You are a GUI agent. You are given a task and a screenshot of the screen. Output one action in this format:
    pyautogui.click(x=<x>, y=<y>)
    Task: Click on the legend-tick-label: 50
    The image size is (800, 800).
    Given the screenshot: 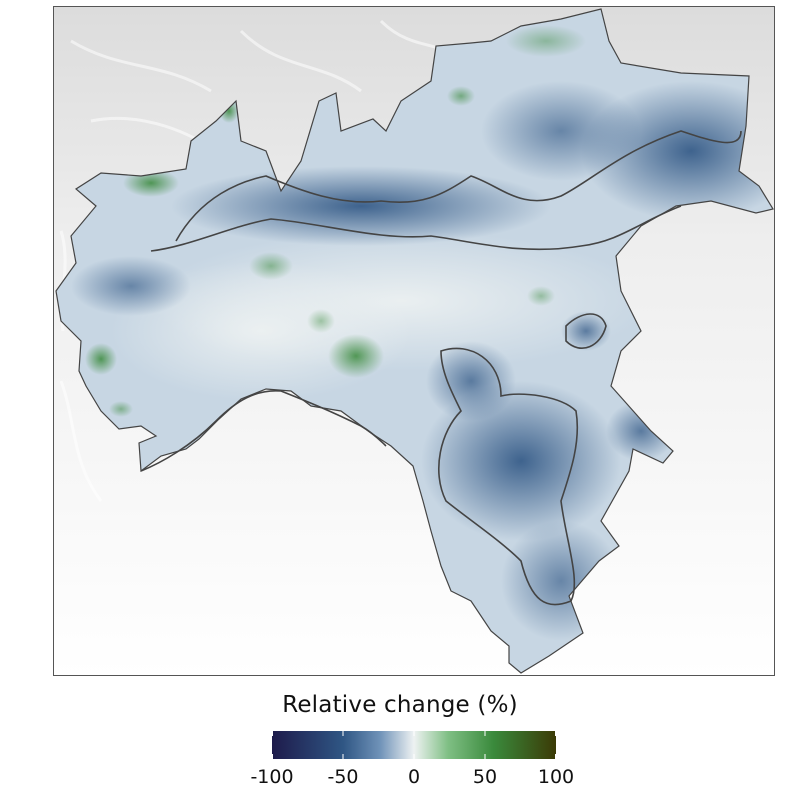 What is the action you would take?
    pyautogui.click(x=485, y=777)
    